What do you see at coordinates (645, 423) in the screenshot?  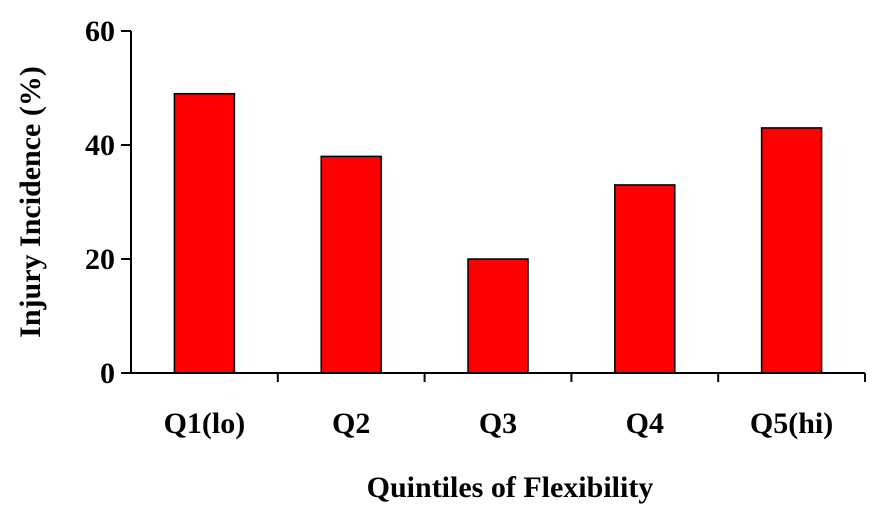 I see `x-category-label-4: Q4` at bounding box center [645, 423].